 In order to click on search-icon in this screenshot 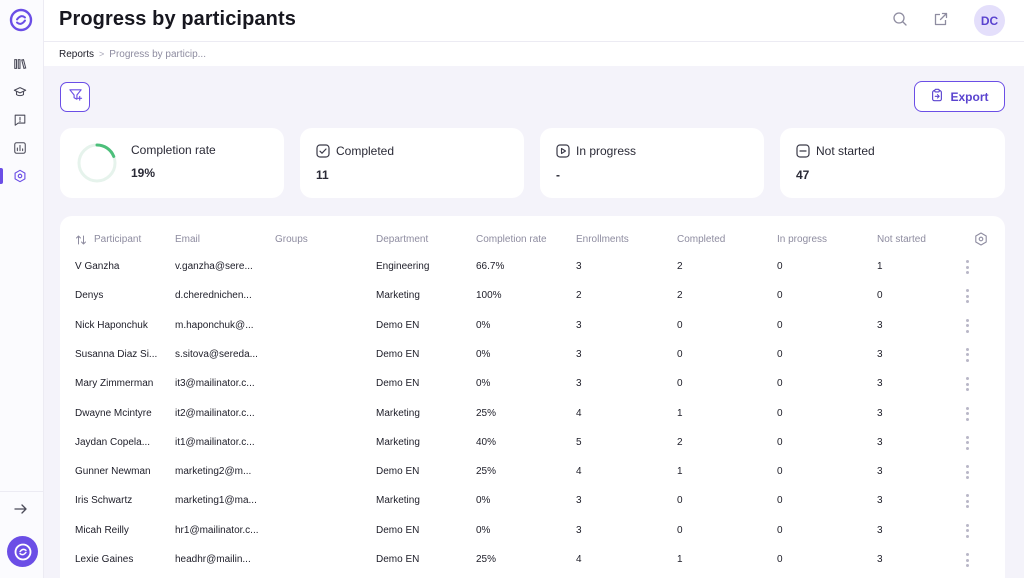, I will do `click(900, 19)`.